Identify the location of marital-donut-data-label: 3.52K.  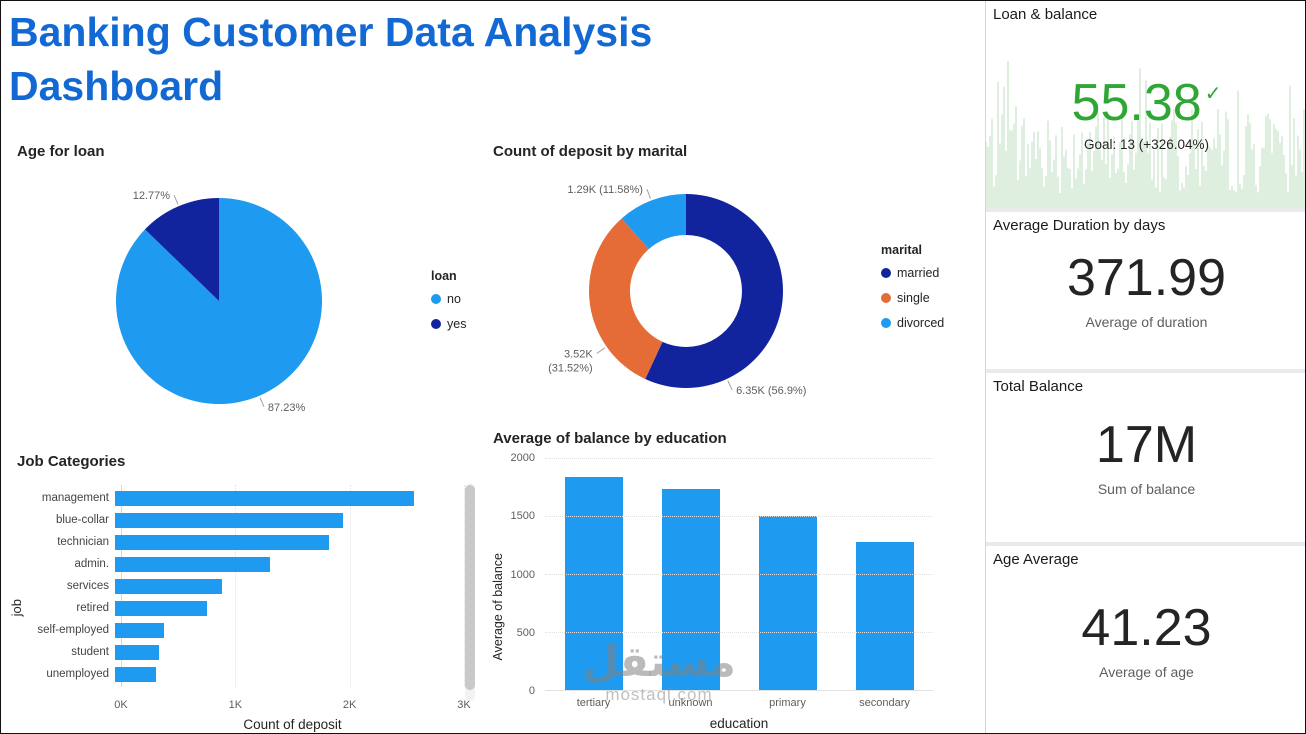
(578, 355).